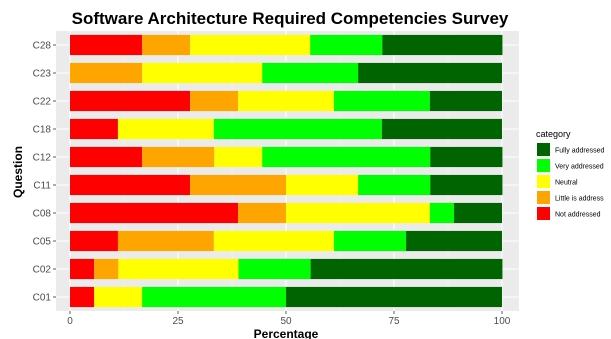 The image size is (611, 339). What do you see at coordinates (178, 157) in the screenshot?
I see `bar-c12-little-is-address` at bounding box center [178, 157].